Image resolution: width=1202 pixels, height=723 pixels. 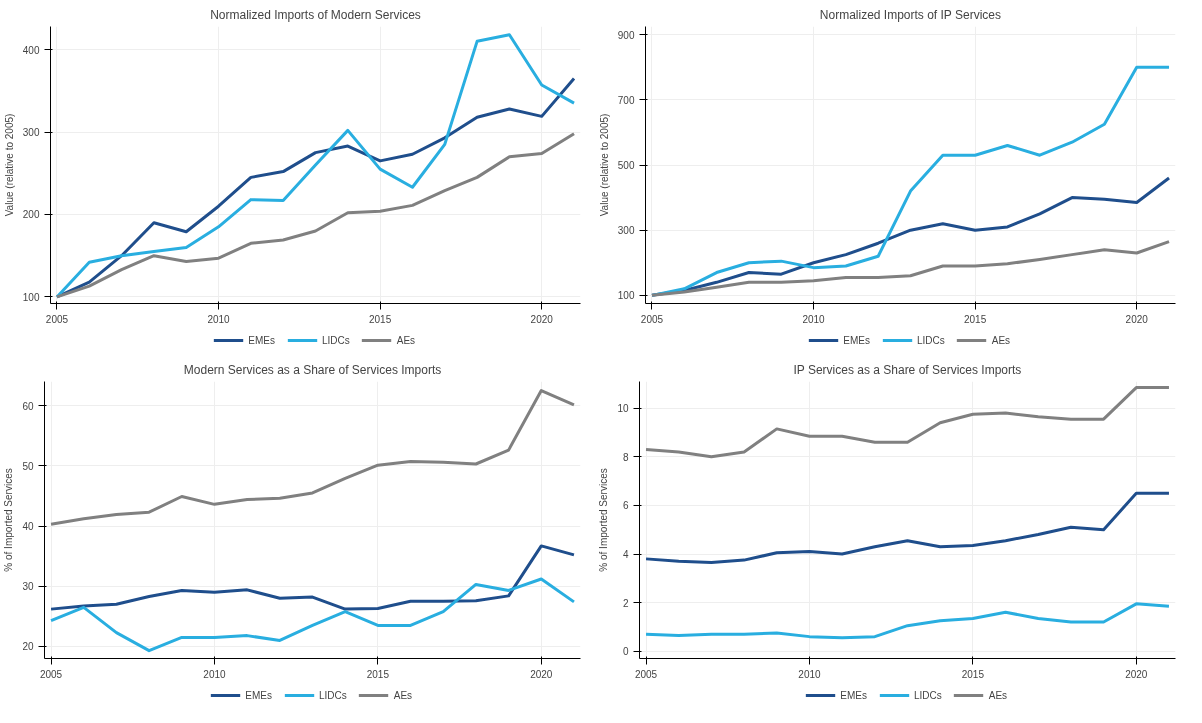 I want to click on y-tick-label: 50, so click(x=28, y=466).